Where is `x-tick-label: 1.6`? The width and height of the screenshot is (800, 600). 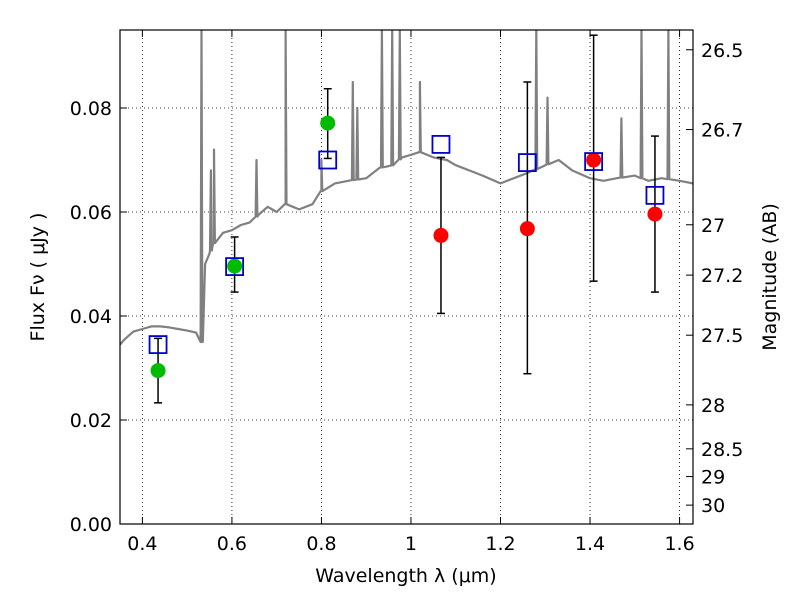 x-tick-label: 1.6 is located at coordinates (679, 544).